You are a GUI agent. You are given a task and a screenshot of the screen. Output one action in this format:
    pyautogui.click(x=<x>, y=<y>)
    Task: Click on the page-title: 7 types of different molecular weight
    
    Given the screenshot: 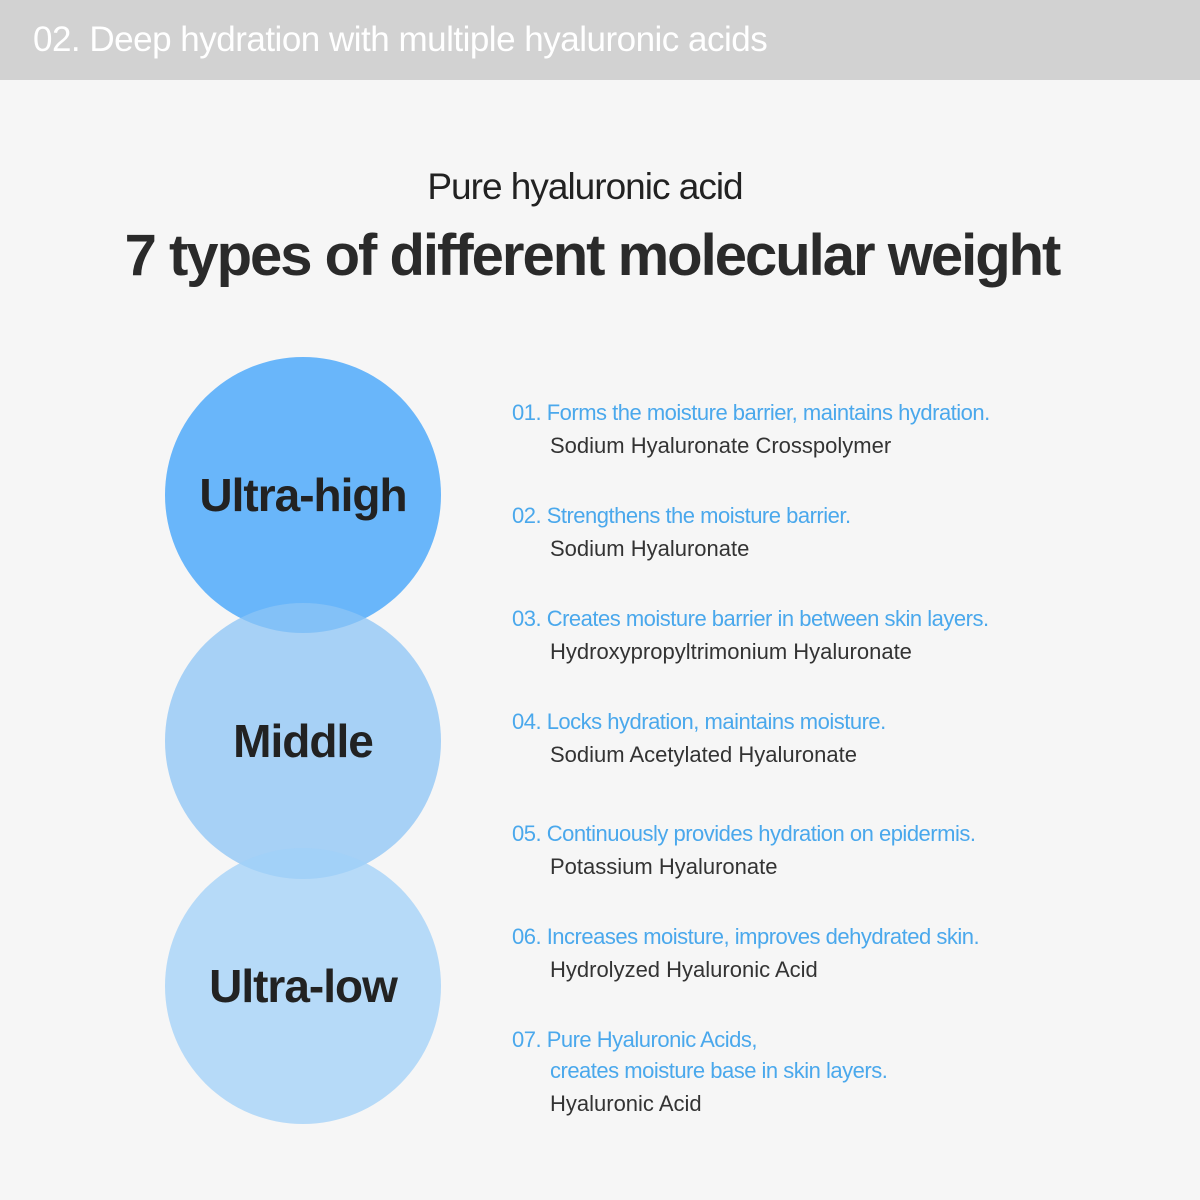 What is the action you would take?
    pyautogui.click(x=593, y=255)
    